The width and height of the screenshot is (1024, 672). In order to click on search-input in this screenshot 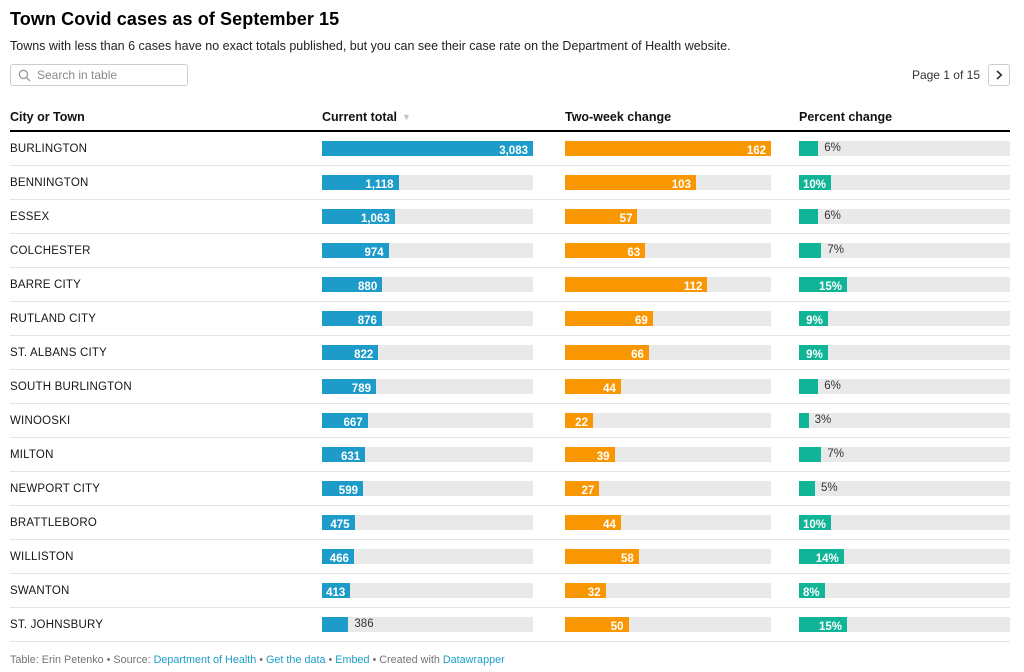, I will do `click(108, 75)`.